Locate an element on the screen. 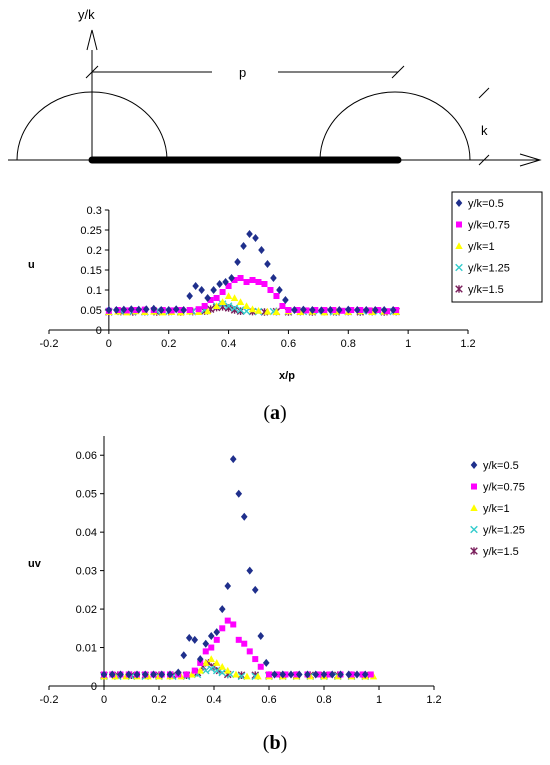 This screenshot has width=550, height=765. chart-a-y-tick-label: 0.3 is located at coordinates (94, 211).